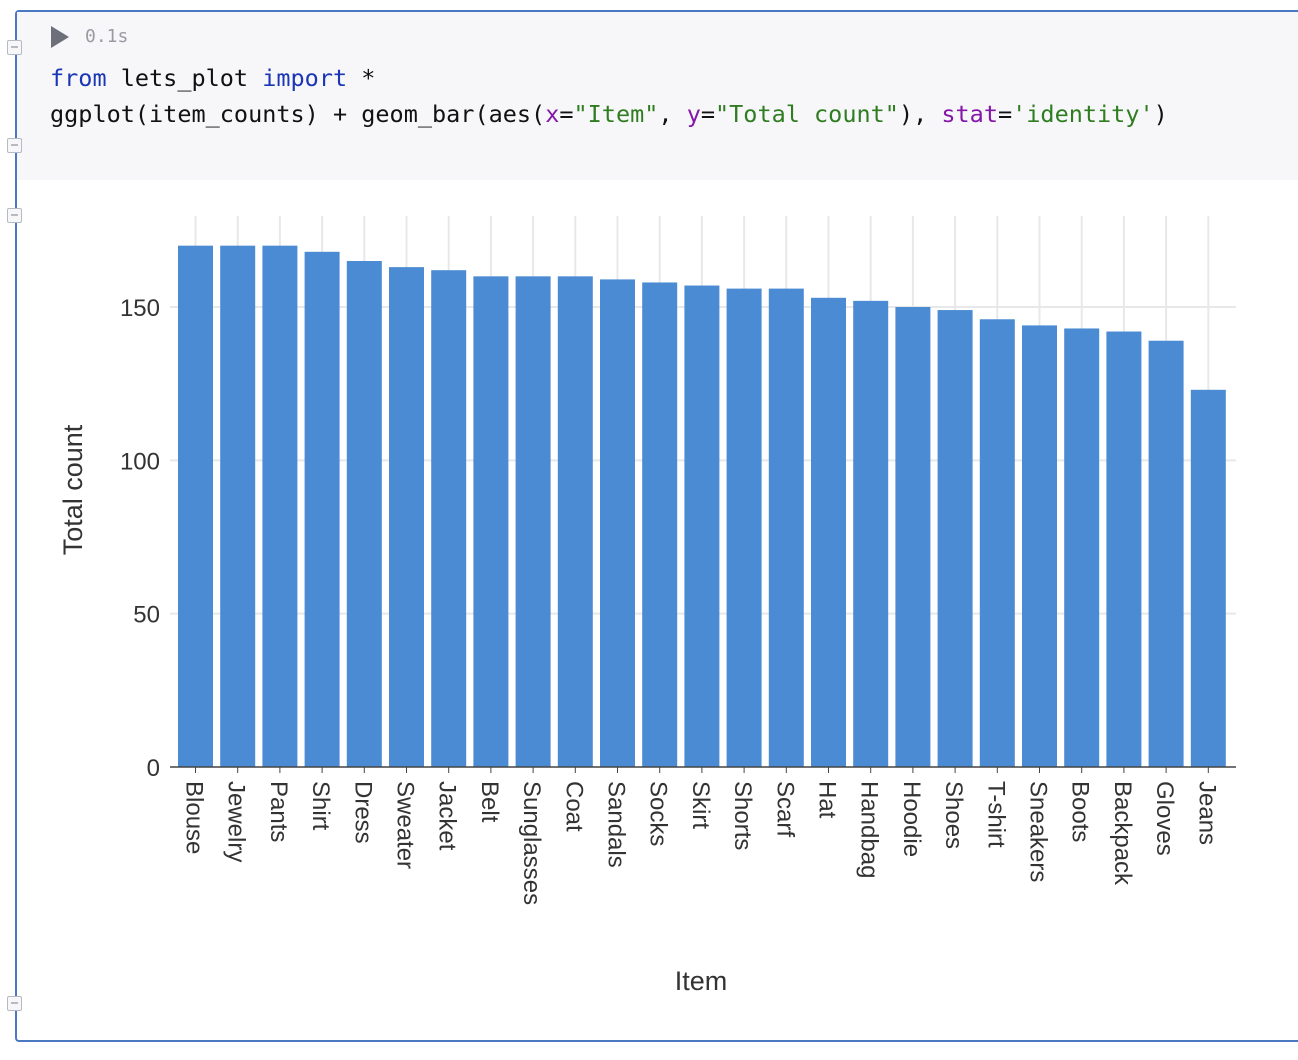 This screenshot has height=1060, width=1298. I want to click on bar-shorts, so click(744, 527).